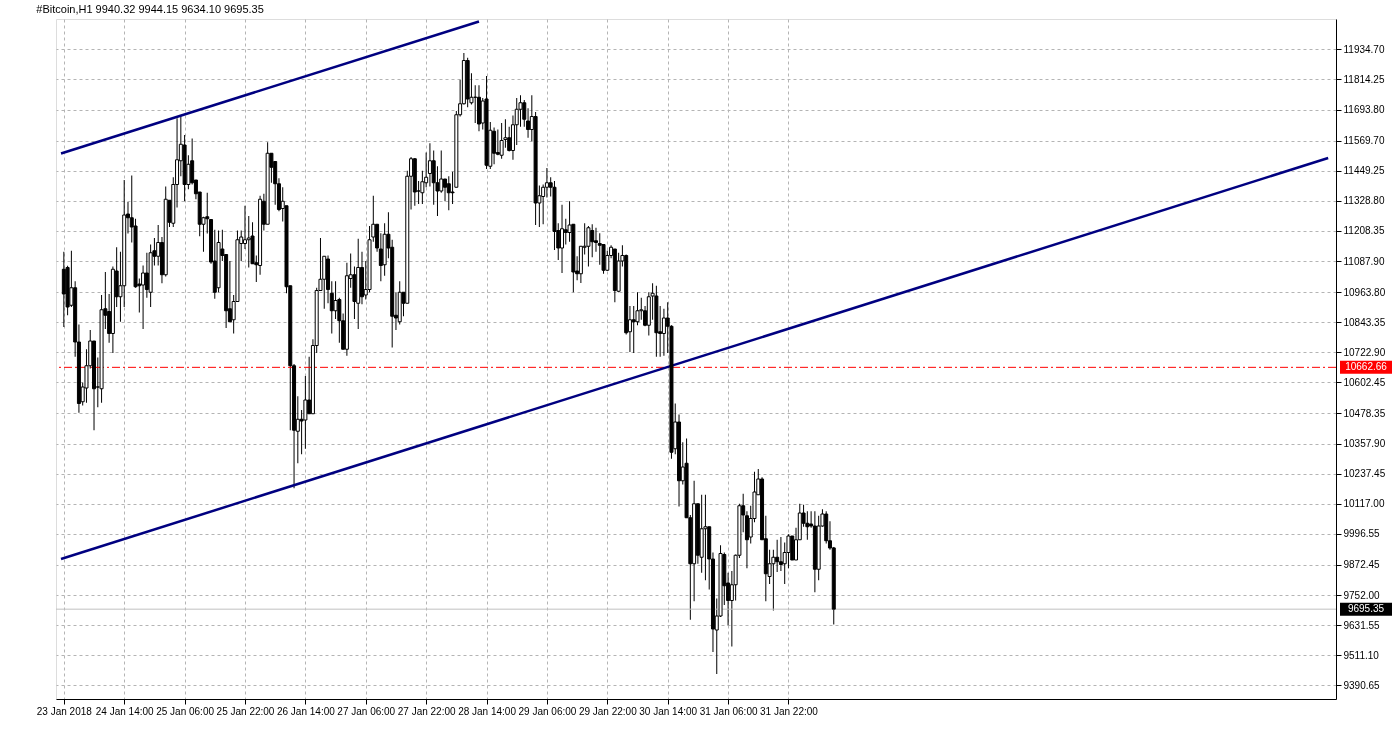 Image resolution: width=1398 pixels, height=749 pixels. Describe the element at coordinates (185, 711) in the screenshot. I see `x-tick-label: 25 Jan 06:00` at that location.